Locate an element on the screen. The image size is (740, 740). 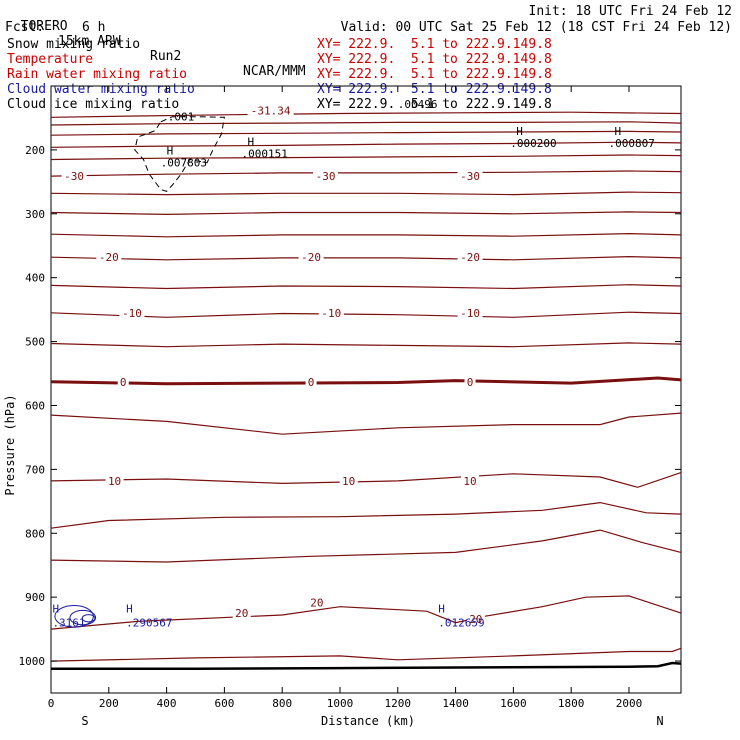
x-tick-label: 0 is located at coordinates (51, 703).